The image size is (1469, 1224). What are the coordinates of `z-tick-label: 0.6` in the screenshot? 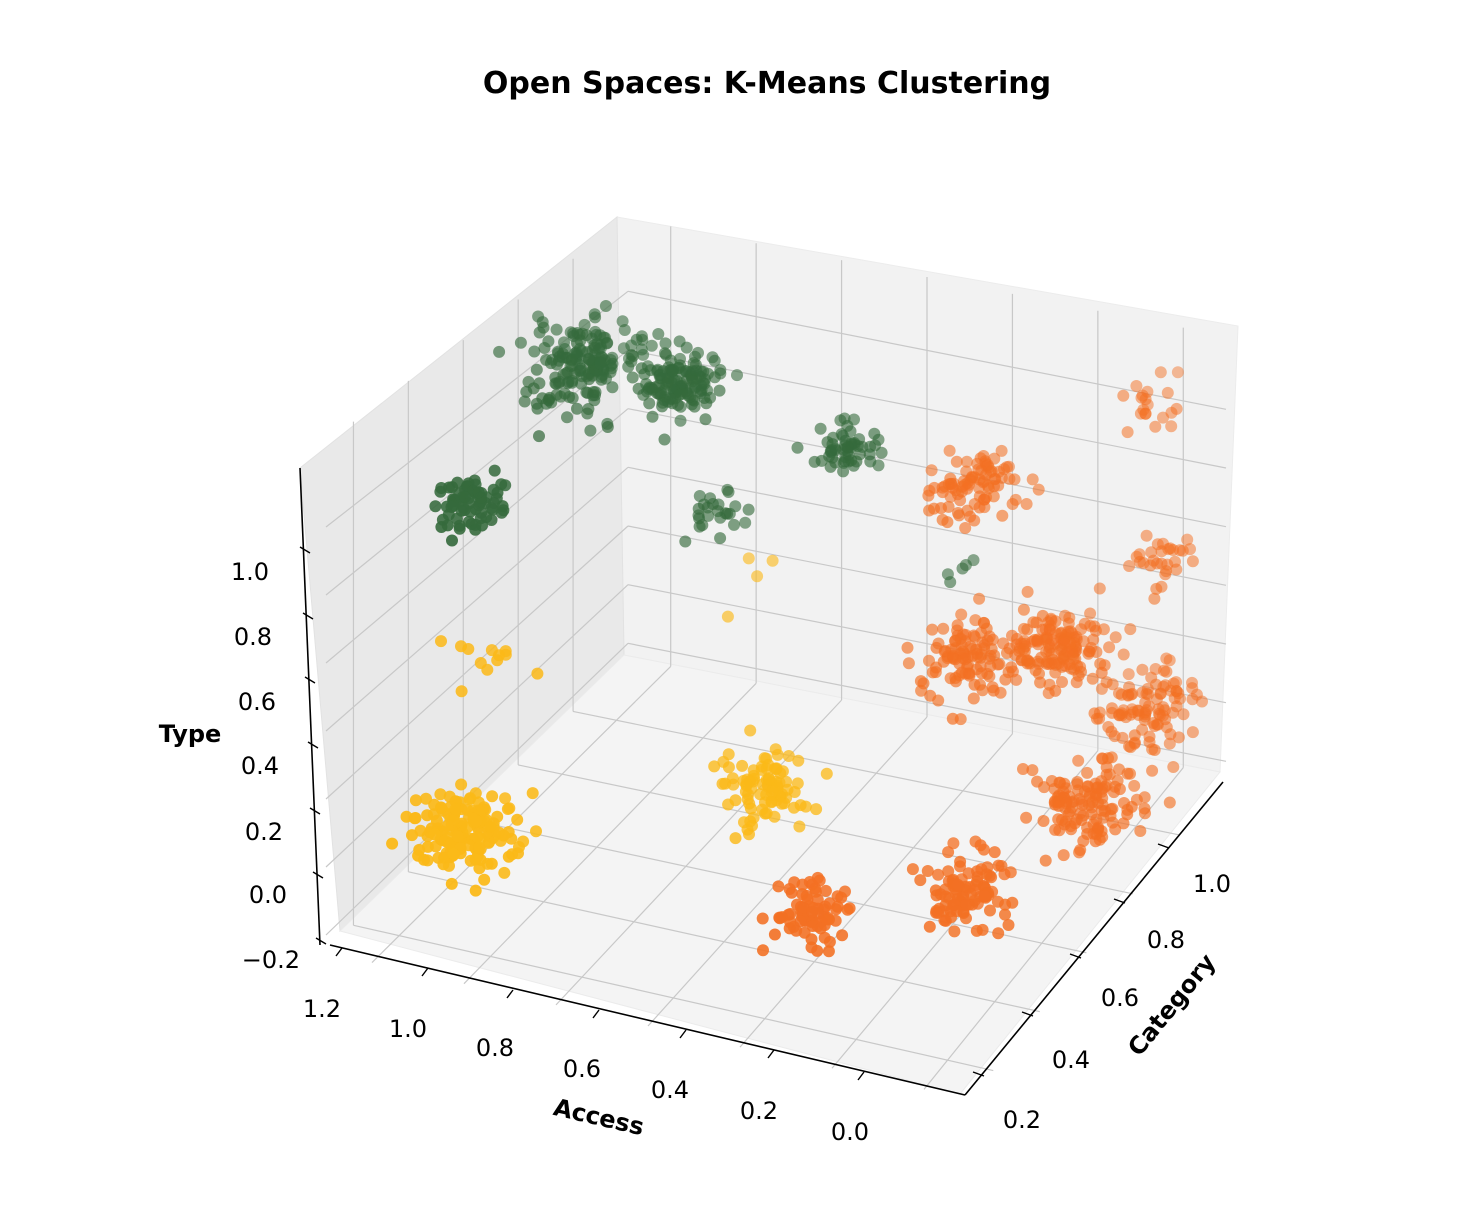 It's located at (257, 702).